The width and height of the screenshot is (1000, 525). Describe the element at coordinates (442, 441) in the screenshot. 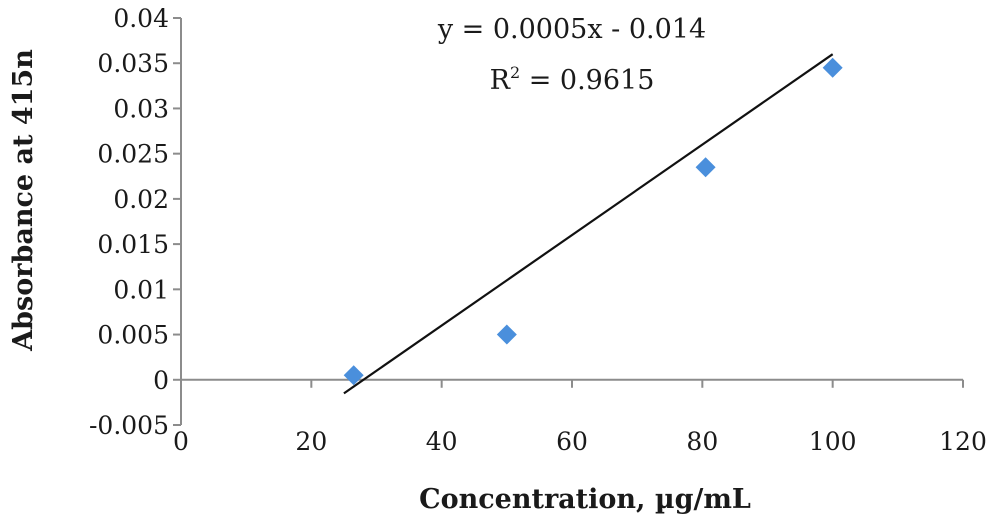

I see `x-tick-label: 40` at that location.